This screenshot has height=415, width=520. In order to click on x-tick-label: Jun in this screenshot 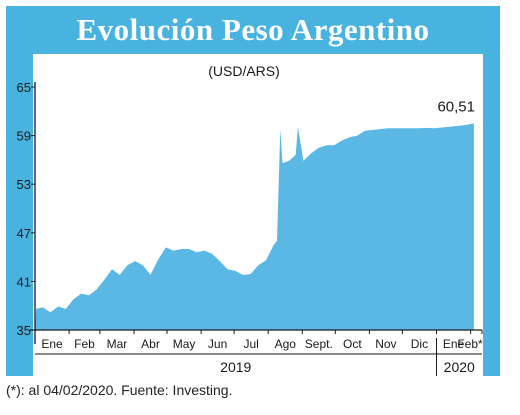, I will do `click(217, 344)`.